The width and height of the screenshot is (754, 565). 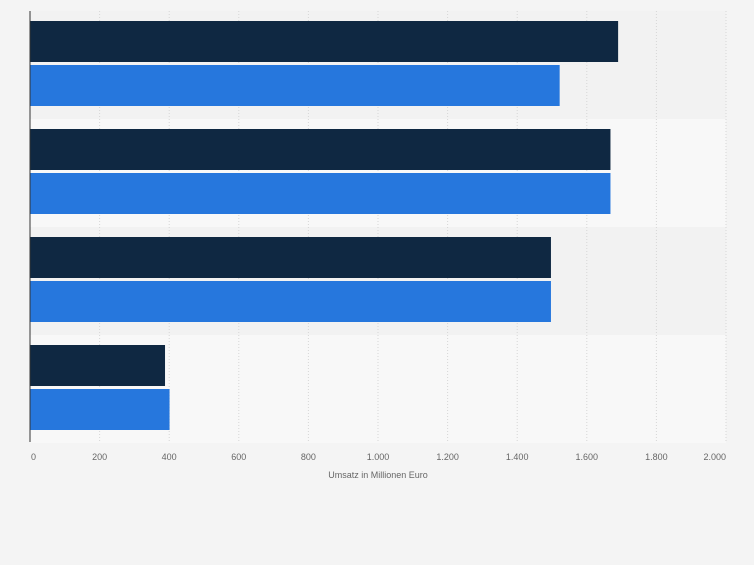 What do you see at coordinates (447, 457) in the screenshot?
I see `x-tick-label: 1.200` at bounding box center [447, 457].